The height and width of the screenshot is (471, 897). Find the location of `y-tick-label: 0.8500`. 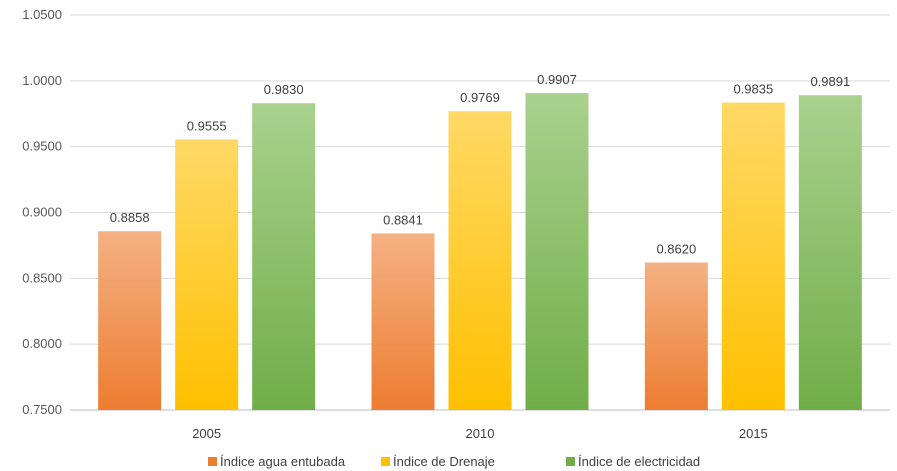

y-tick-label: 0.8500 is located at coordinates (42, 277).